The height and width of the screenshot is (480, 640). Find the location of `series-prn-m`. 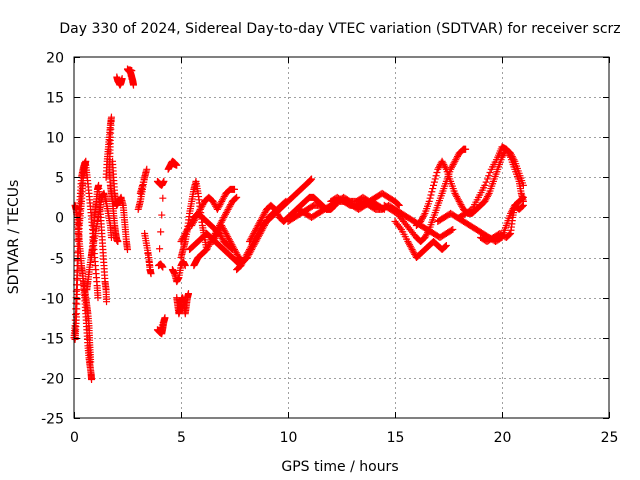

series-prn-m is located at coordinates (160, 224).